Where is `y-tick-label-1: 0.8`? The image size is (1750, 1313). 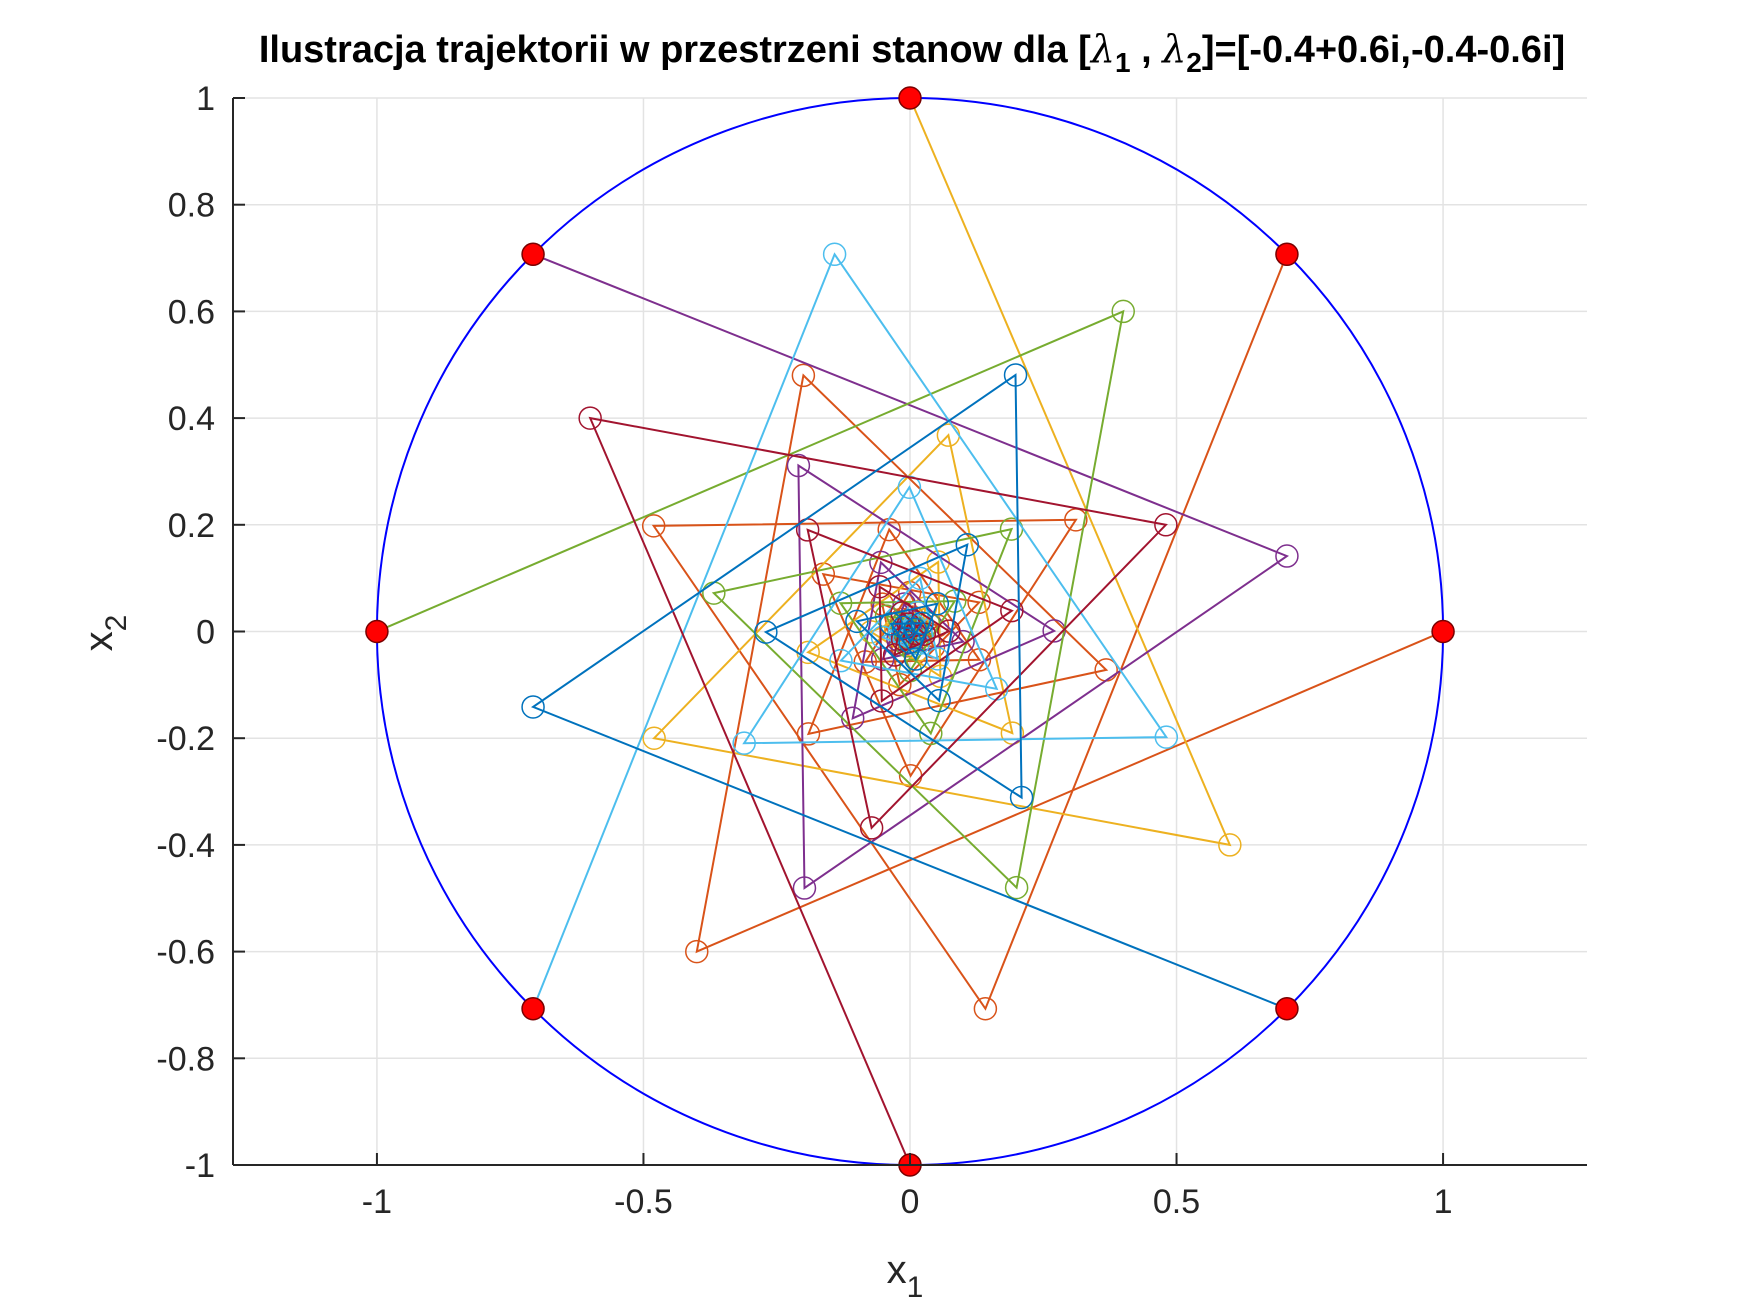
y-tick-label-1: 0.8 is located at coordinates (191, 206).